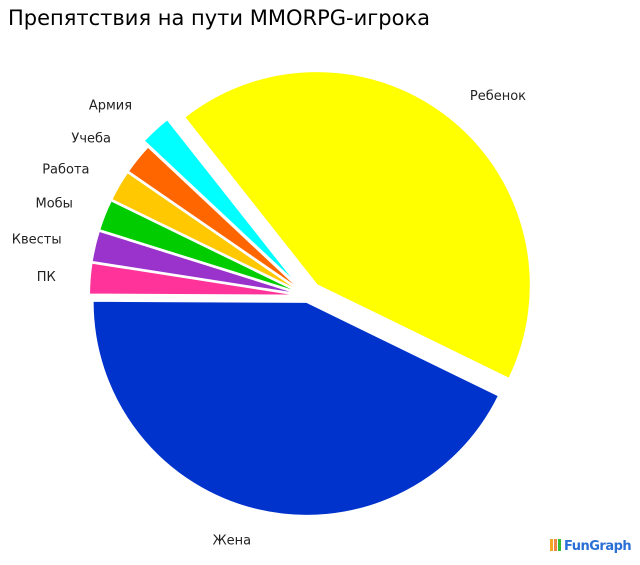  I want to click on slice-label: Жена, so click(232, 540).